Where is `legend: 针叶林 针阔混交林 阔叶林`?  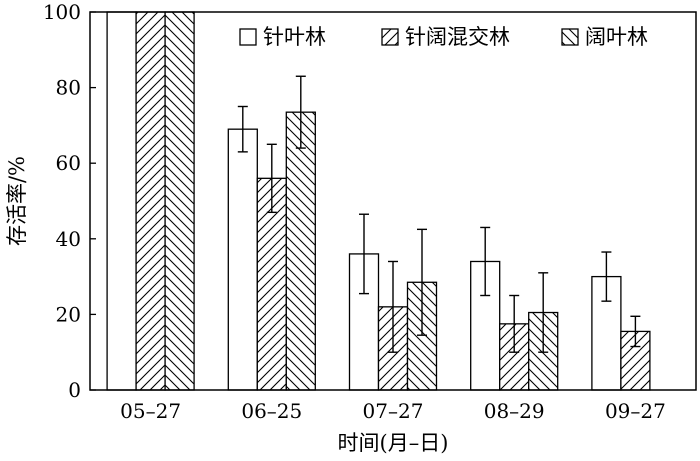
legend: 针叶林 针阔混交林 阔叶林 is located at coordinates (443, 37).